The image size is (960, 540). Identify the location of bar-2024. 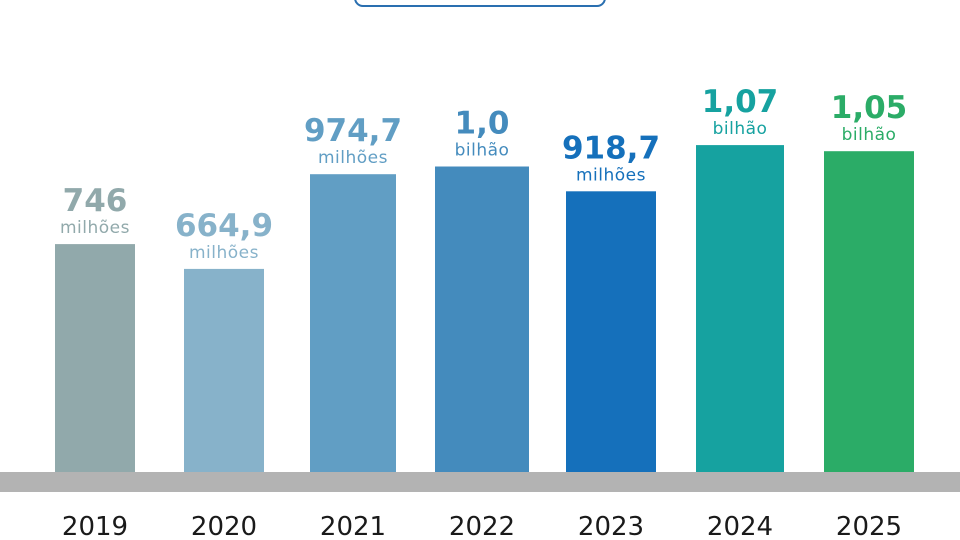
(740, 308).